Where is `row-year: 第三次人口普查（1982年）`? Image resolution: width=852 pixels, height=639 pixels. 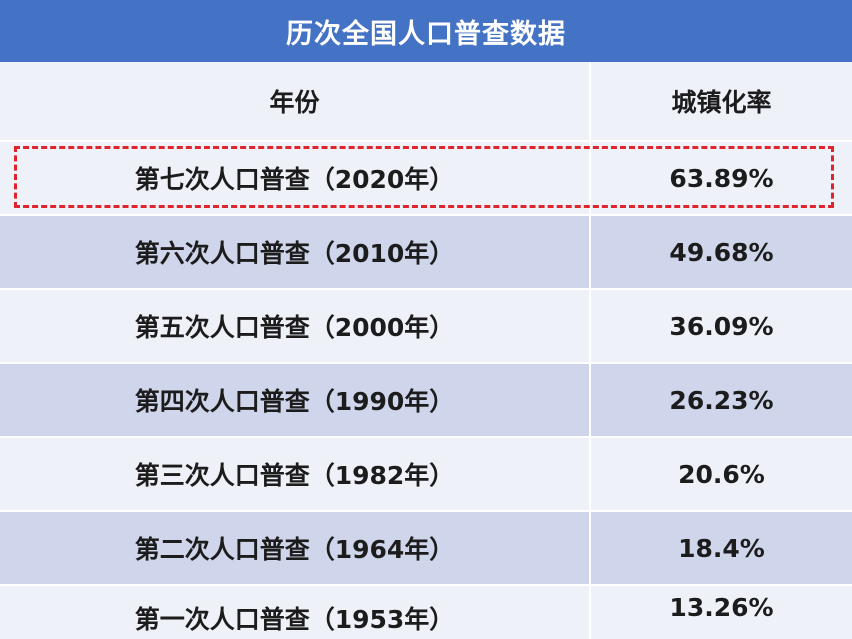 row-year: 第三次人口普查（1982年） is located at coordinates (295, 474).